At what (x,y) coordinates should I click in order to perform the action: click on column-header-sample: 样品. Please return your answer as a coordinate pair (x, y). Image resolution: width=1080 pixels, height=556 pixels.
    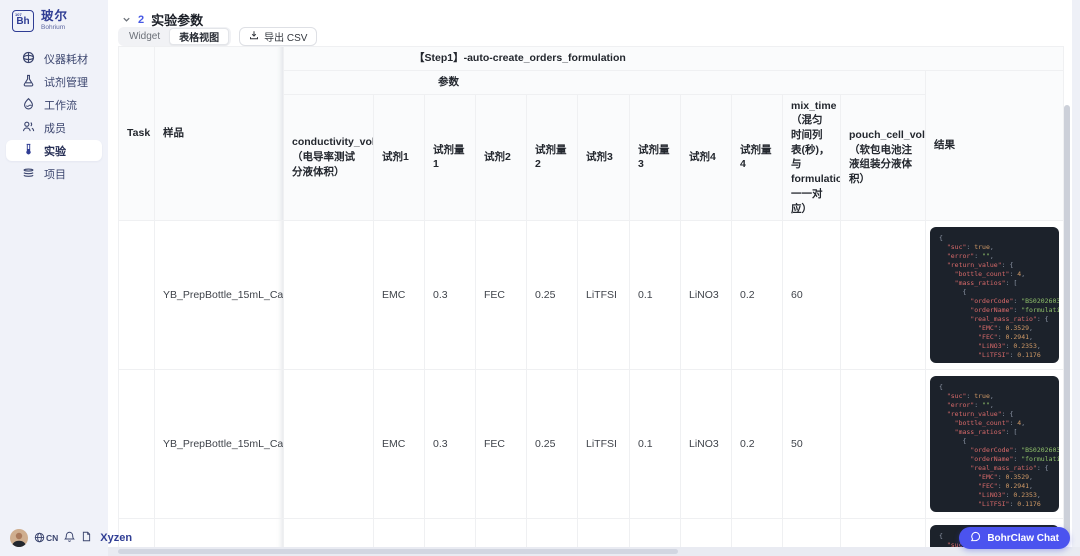
    Looking at the image, I should click on (219, 134).